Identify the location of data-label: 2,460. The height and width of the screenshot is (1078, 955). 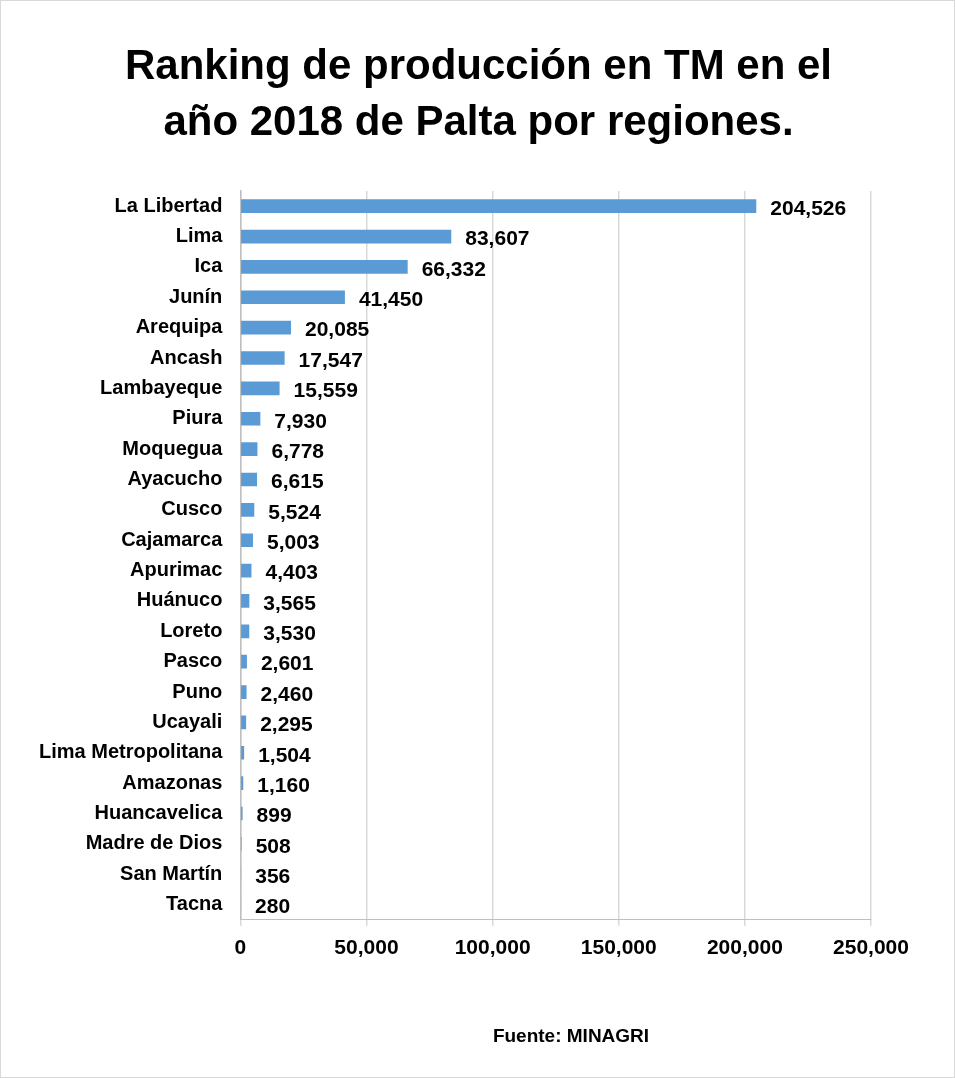
(287, 693).